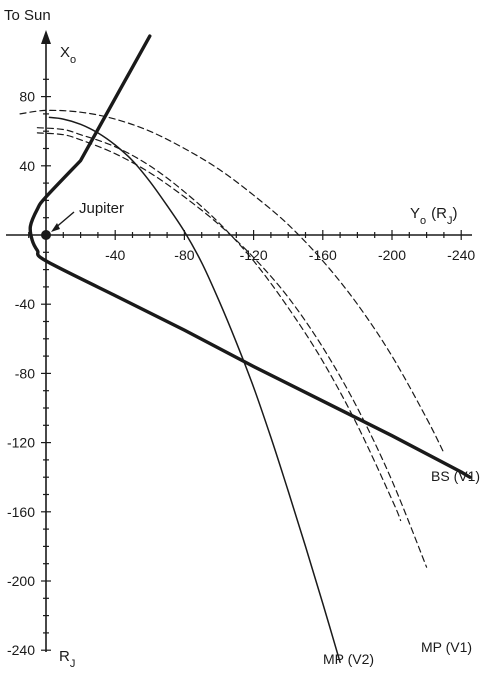 Image resolution: width=500 pixels, height=674 pixels. Describe the element at coordinates (27, 15) in the screenshot. I see `top-label: To Sun` at that location.